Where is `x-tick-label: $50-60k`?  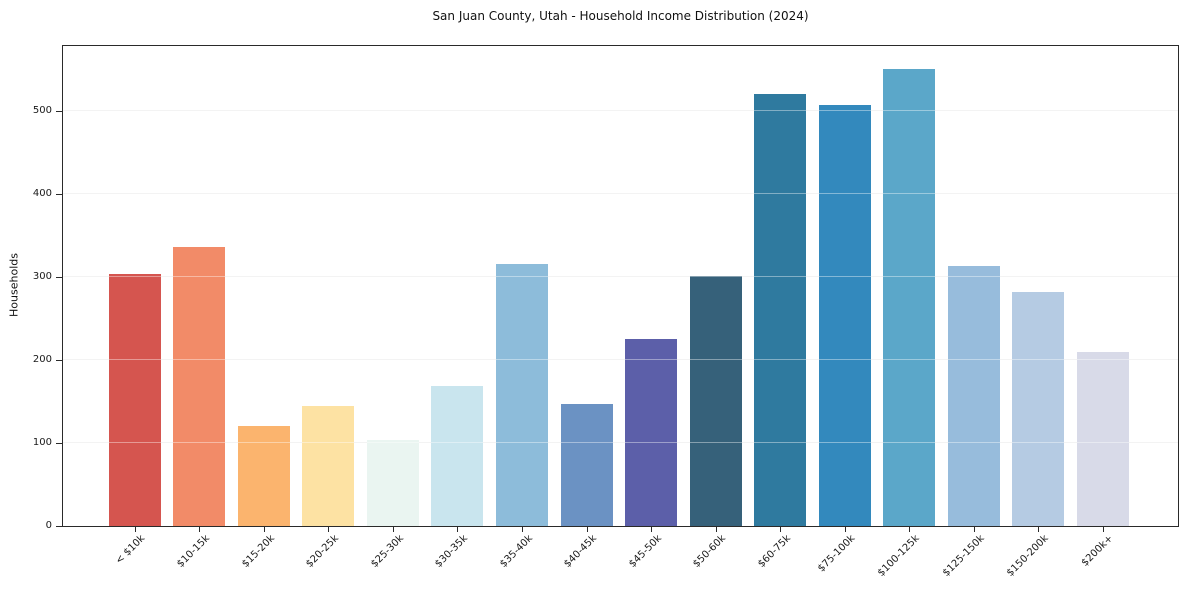
x-tick-label: $50-60k is located at coordinates (710, 551).